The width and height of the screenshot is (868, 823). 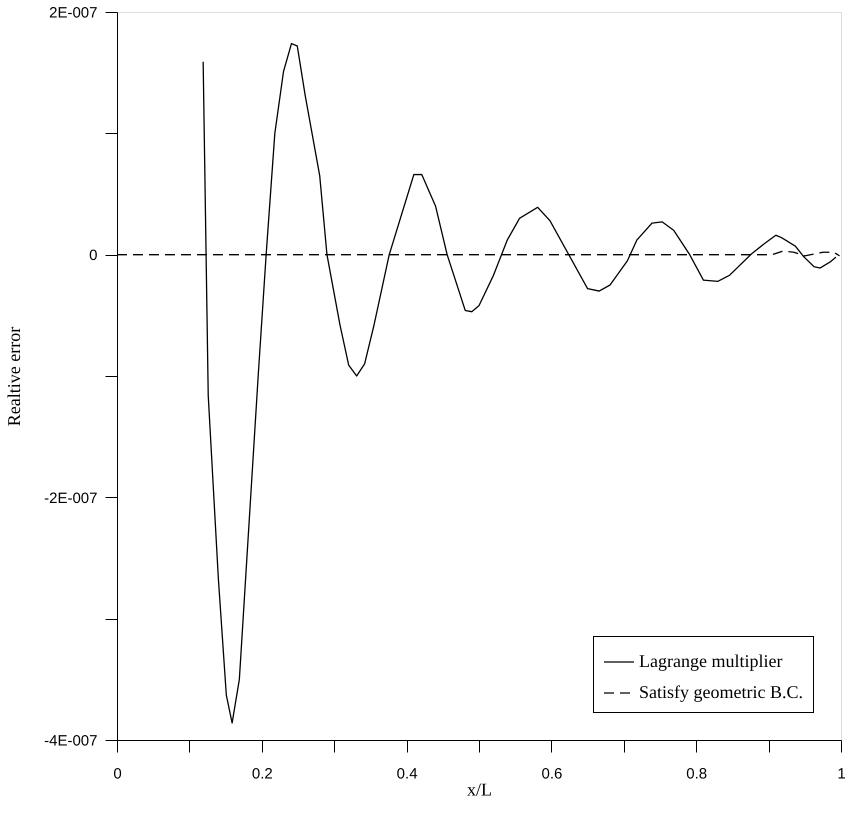 What do you see at coordinates (262, 774) in the screenshot?
I see `x-tick-label: 0.2` at bounding box center [262, 774].